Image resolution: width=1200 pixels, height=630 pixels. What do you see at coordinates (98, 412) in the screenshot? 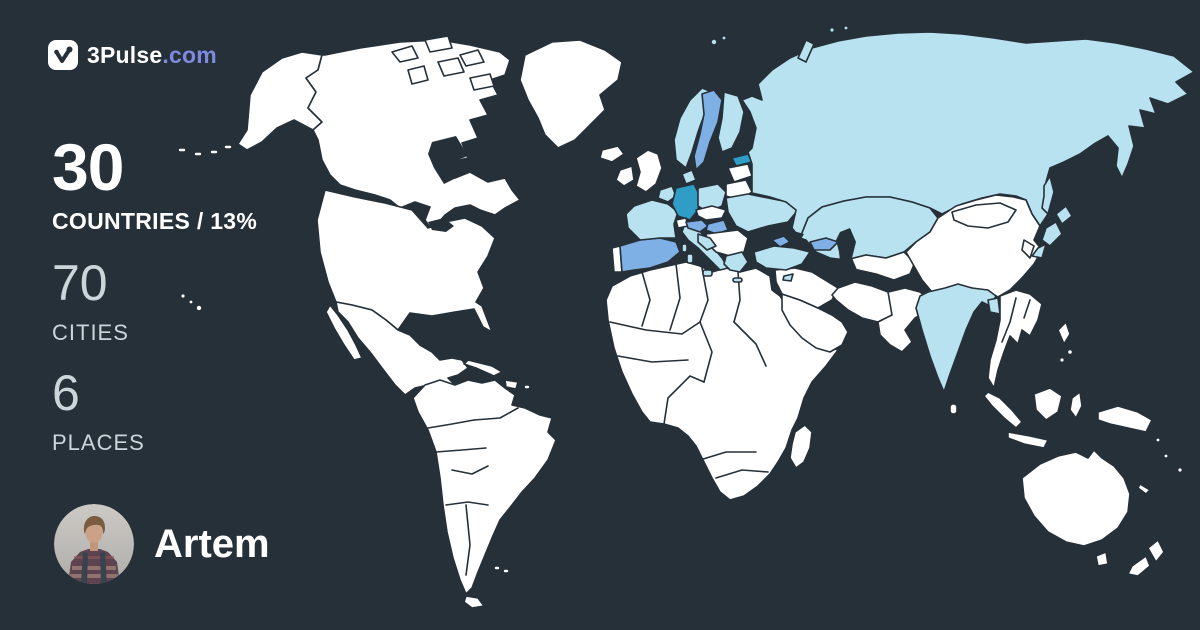
I see `stat-places: 6 PLACES` at bounding box center [98, 412].